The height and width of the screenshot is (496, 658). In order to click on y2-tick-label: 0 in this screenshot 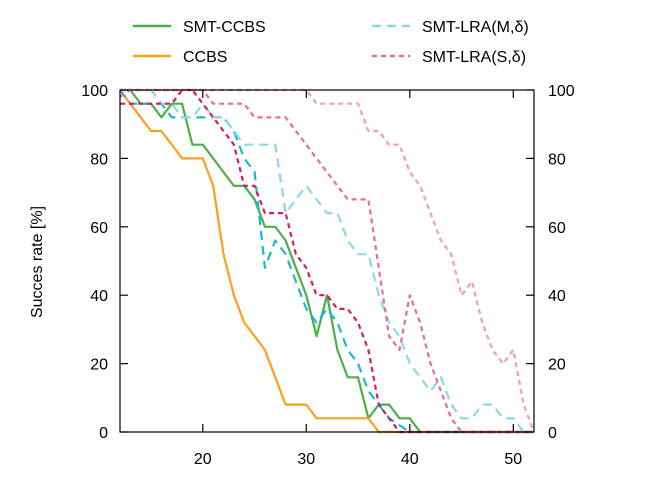, I will do `click(552, 433)`.